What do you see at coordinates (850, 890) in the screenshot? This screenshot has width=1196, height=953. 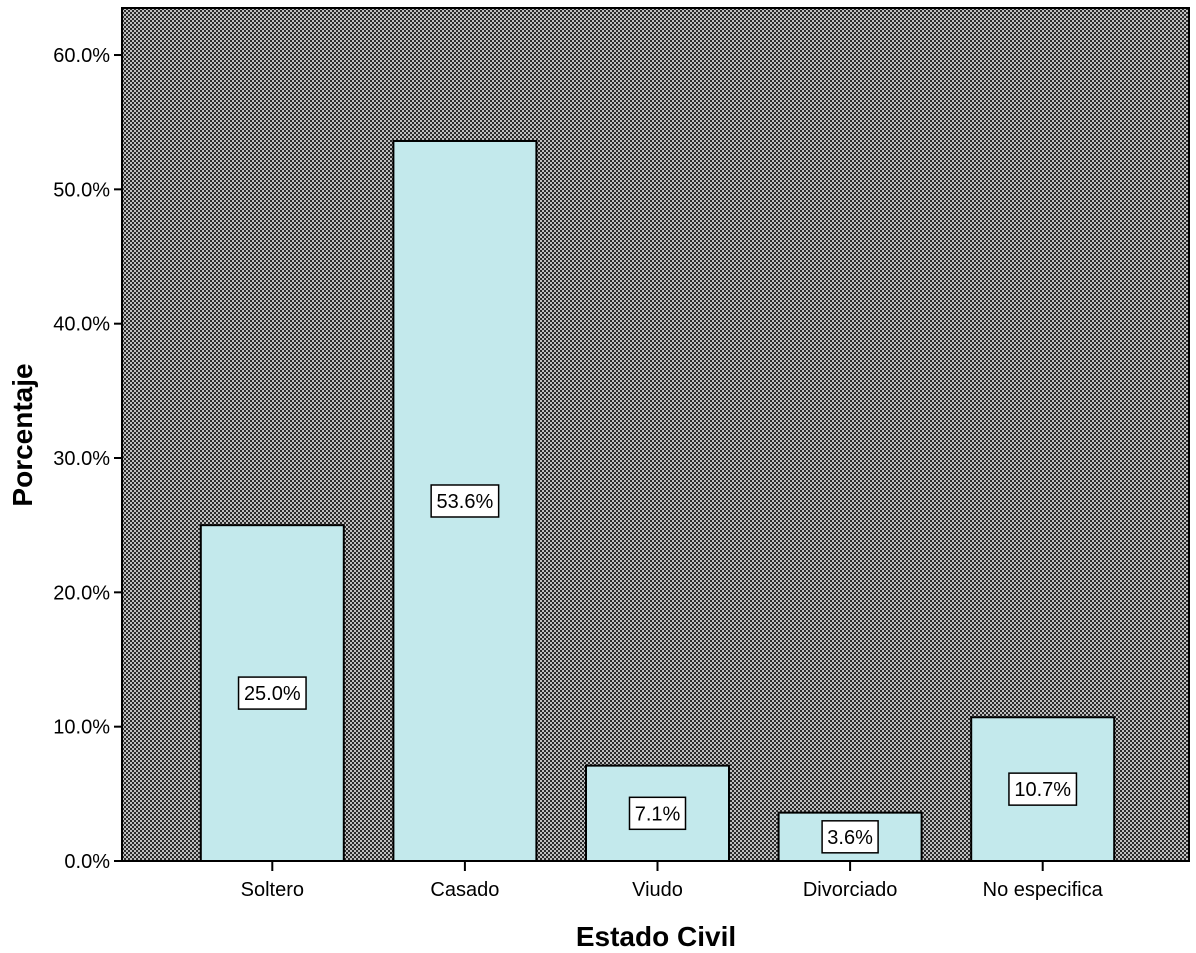 I see `x-tick-label: Divorciado` at bounding box center [850, 890].